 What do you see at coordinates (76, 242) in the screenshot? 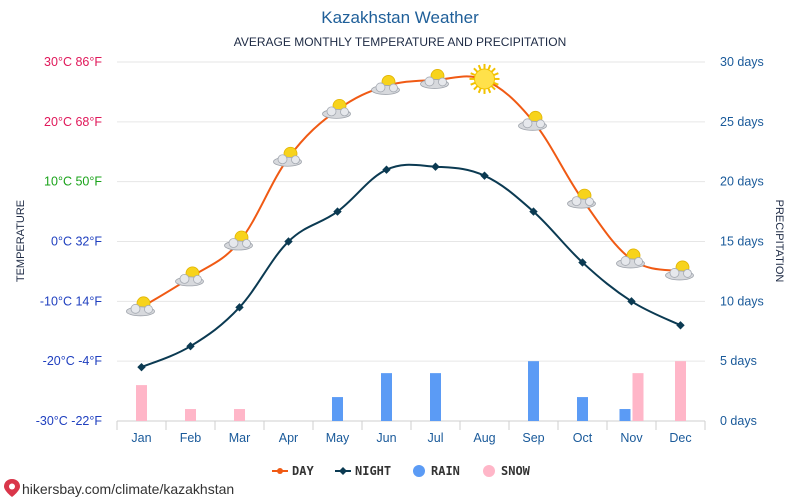
I see `left-tick-label: 0°C 32°F` at bounding box center [76, 242].